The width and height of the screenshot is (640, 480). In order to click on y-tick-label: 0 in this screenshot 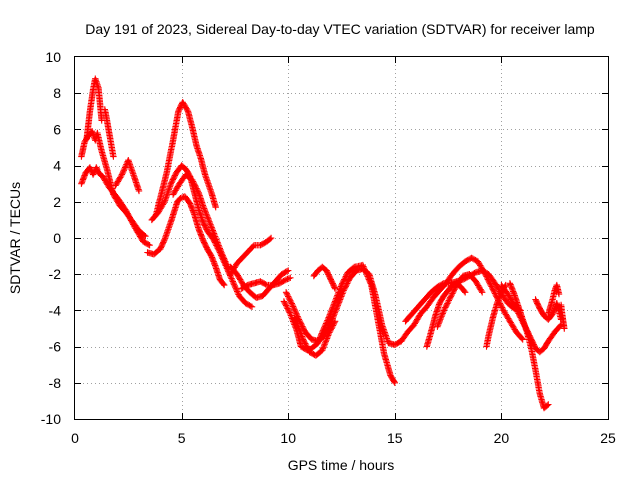, I will do `click(57, 238)`.